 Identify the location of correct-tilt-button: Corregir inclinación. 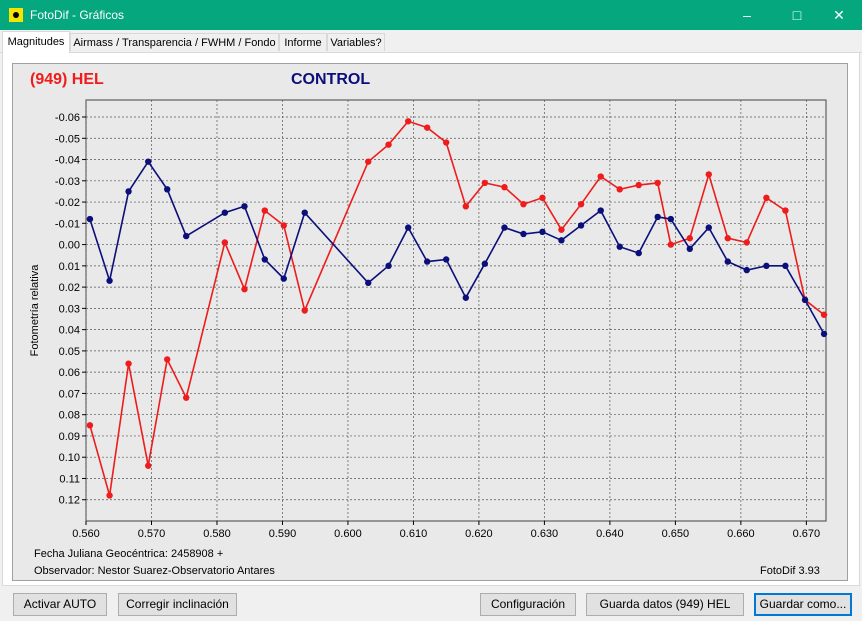
(177, 604).